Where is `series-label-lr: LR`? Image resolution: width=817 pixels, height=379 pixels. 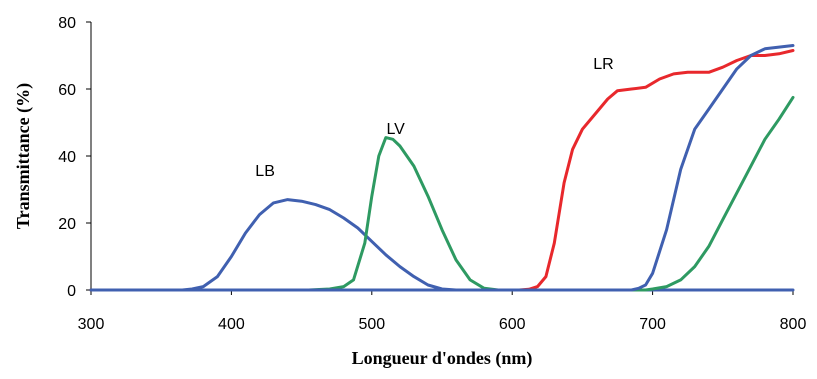 series-label-lr: LR is located at coordinates (603, 64).